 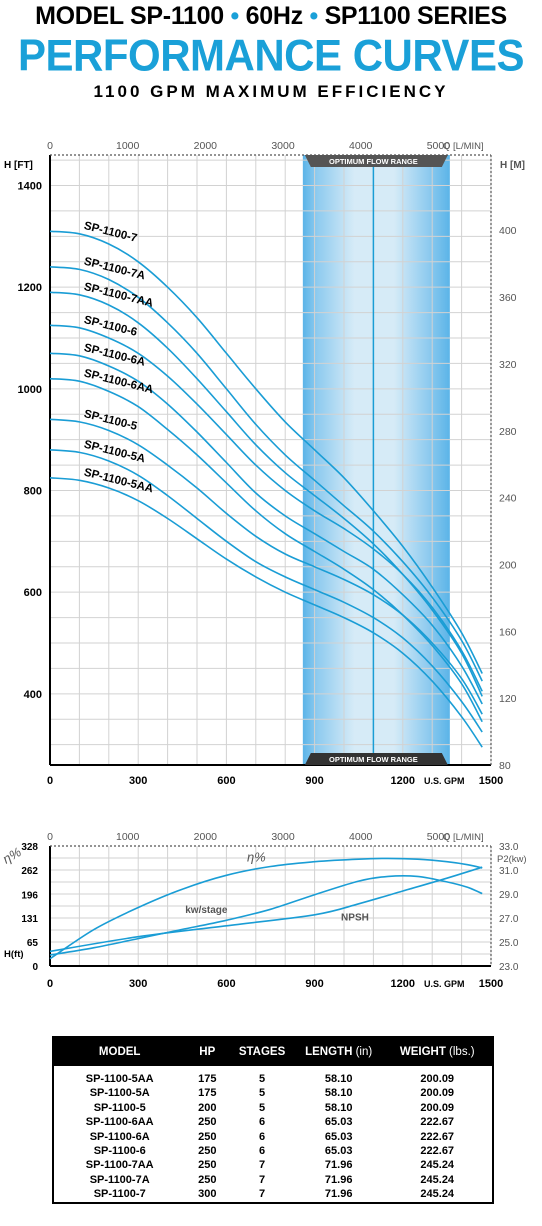 I want to click on y-right-tick-label: 400, so click(x=508, y=231).